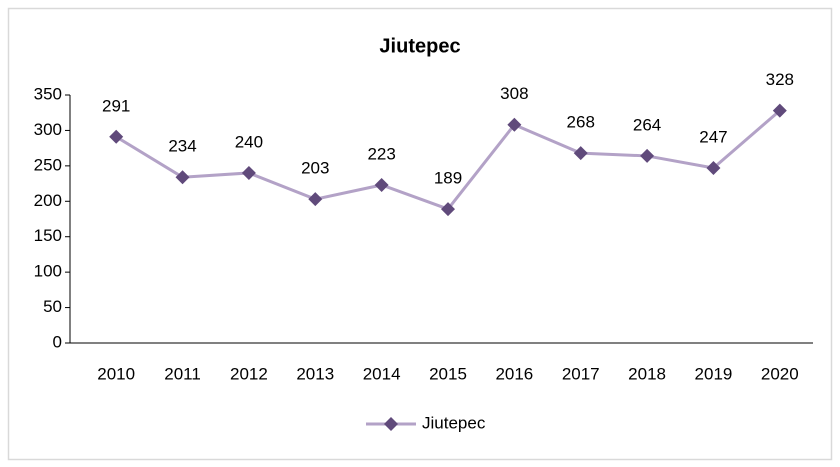 The image size is (840, 467). What do you see at coordinates (381, 153) in the screenshot?
I see `data-label: 223` at bounding box center [381, 153].